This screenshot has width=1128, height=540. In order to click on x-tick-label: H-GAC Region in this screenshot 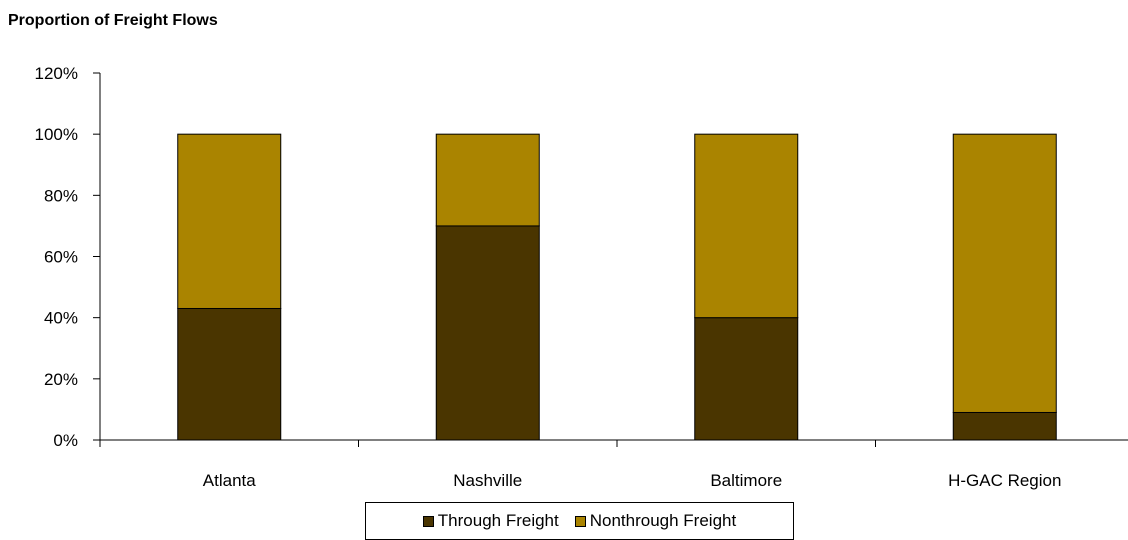, I will do `click(1004, 480)`.